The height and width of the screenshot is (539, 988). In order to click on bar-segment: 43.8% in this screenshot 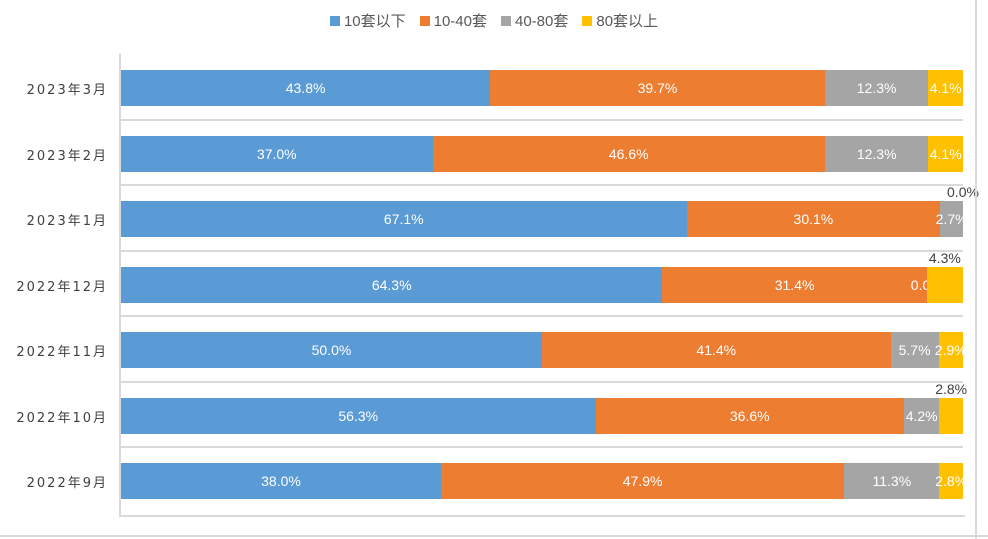, I will do `click(306, 88)`.